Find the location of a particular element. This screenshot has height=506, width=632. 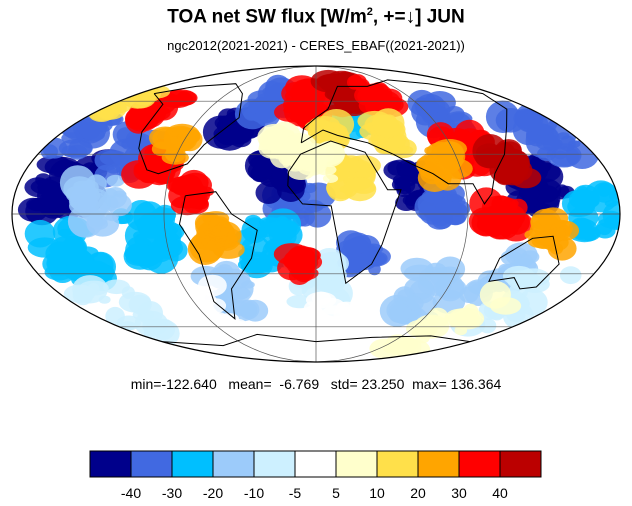

stat-min-label: min= is located at coordinates (146, 384).